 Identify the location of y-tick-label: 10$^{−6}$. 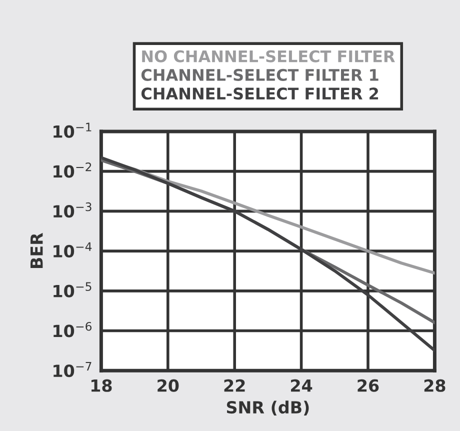
(73, 330).